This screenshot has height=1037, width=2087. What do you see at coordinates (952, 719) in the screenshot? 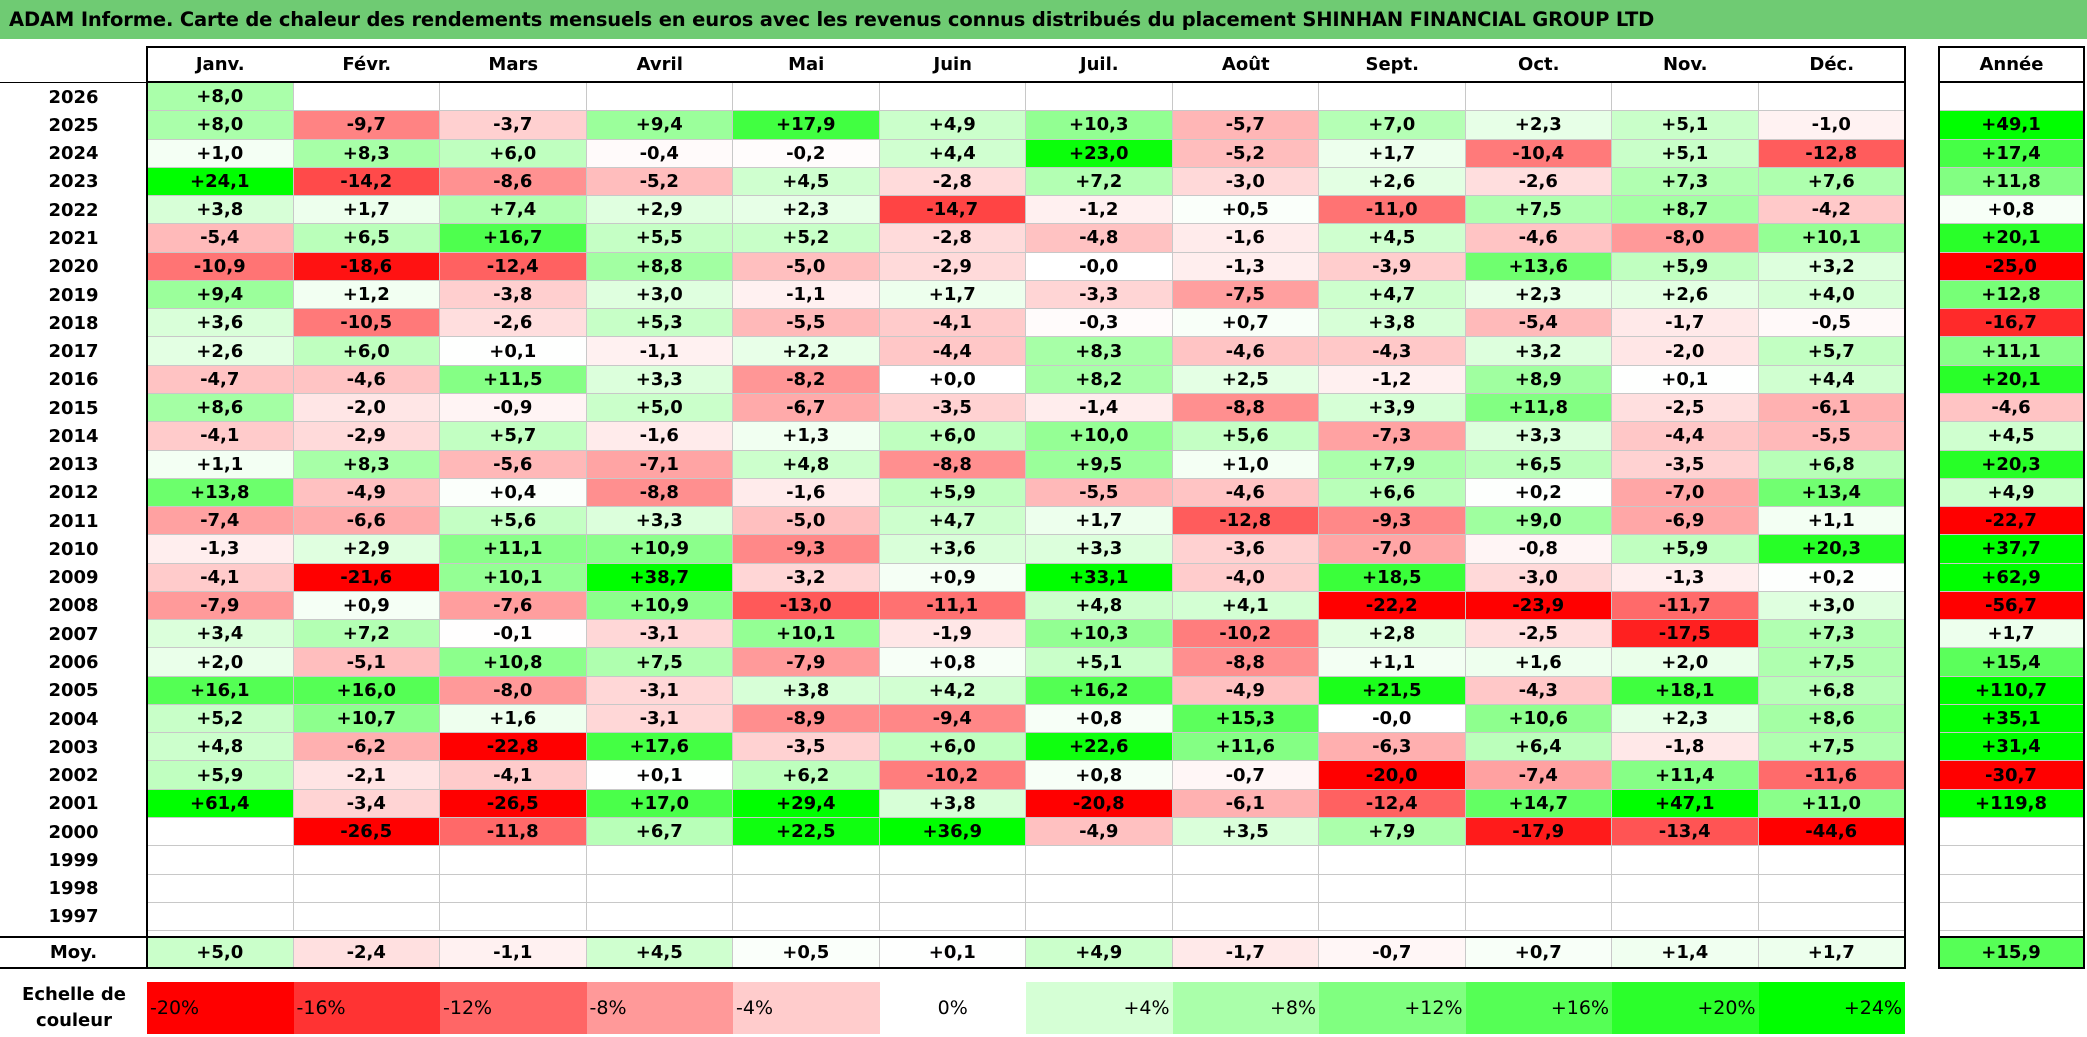
I see `heatmap-cell: -9,4` at bounding box center [952, 719].